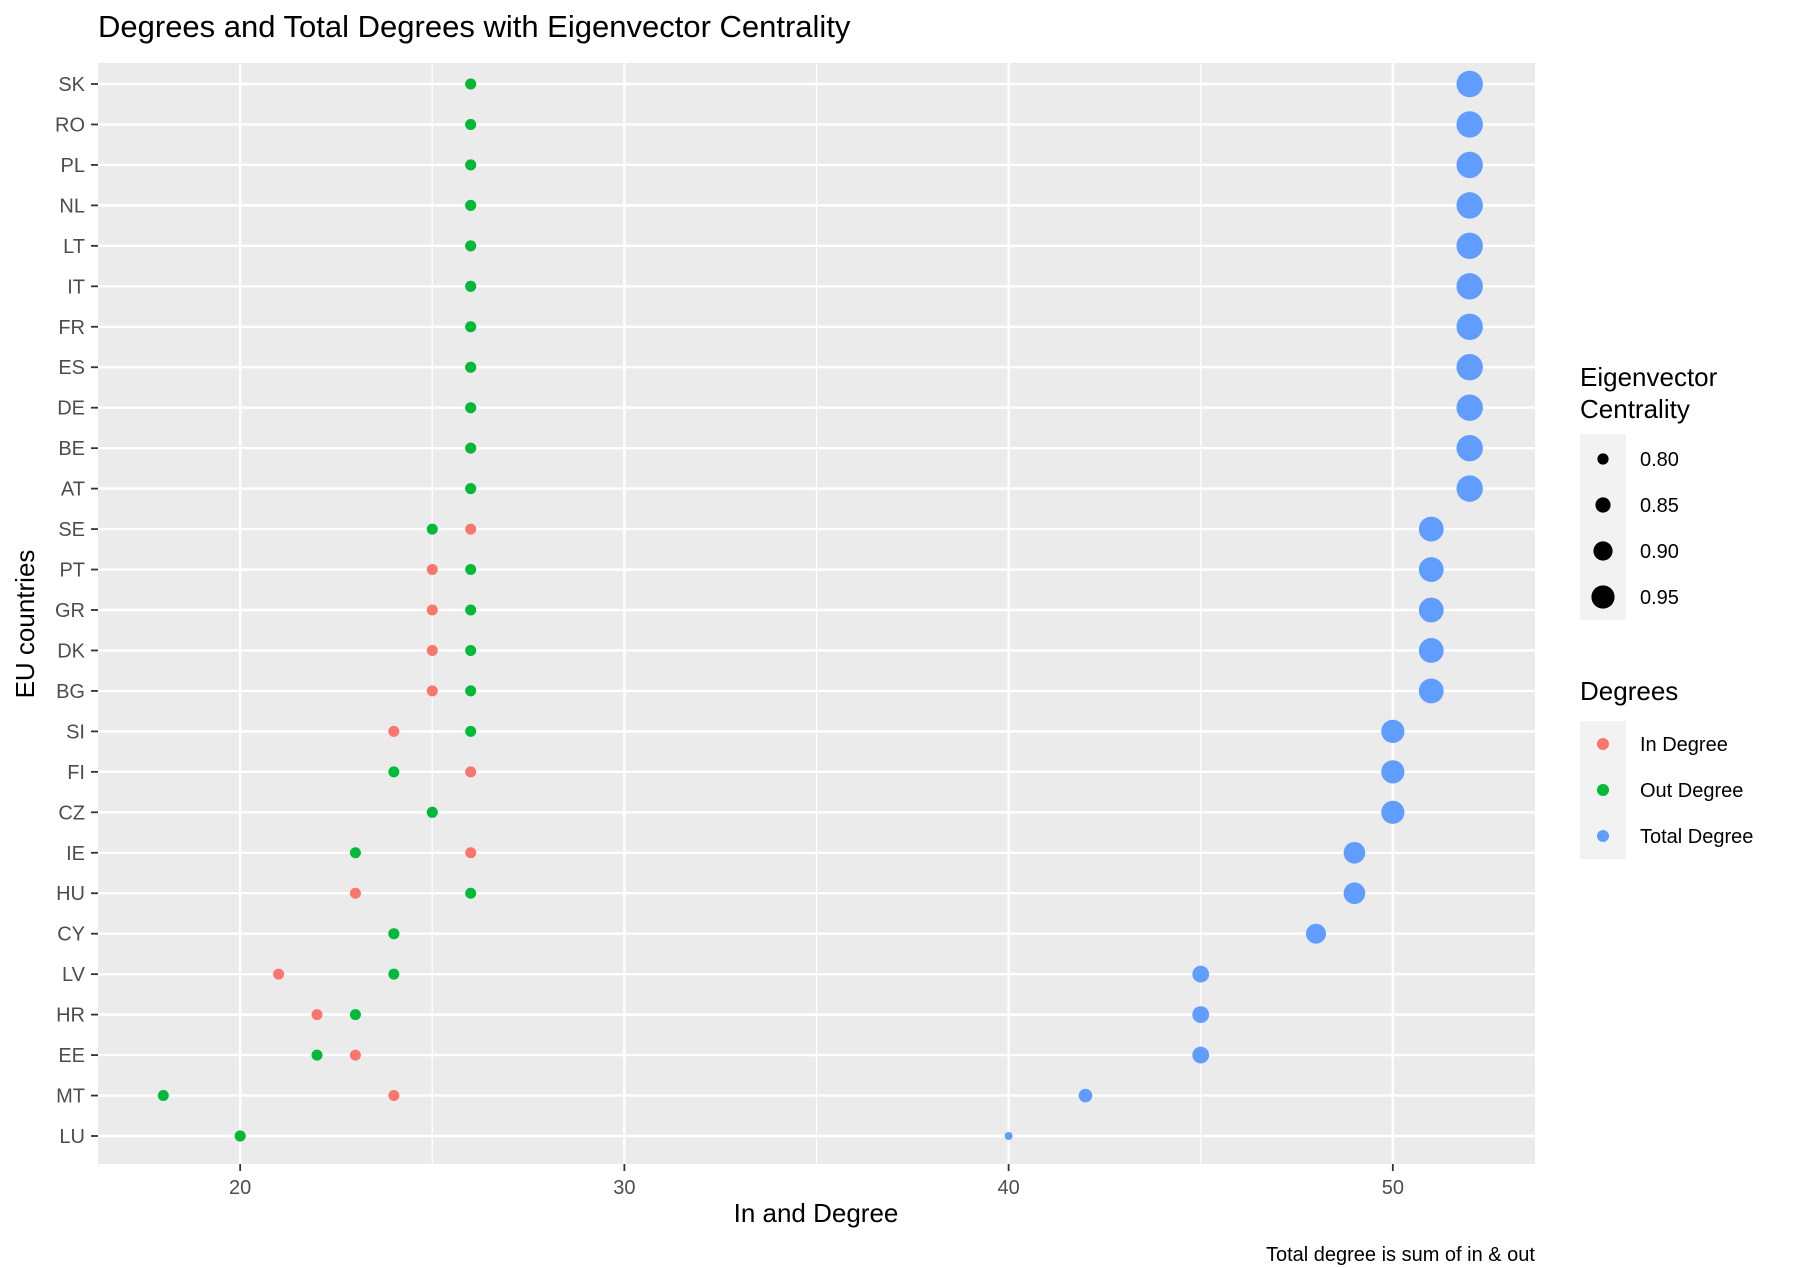 Image resolution: width=1804 pixels, height=1268 pixels. I want to click on y-tick-label: BG, so click(70, 692).